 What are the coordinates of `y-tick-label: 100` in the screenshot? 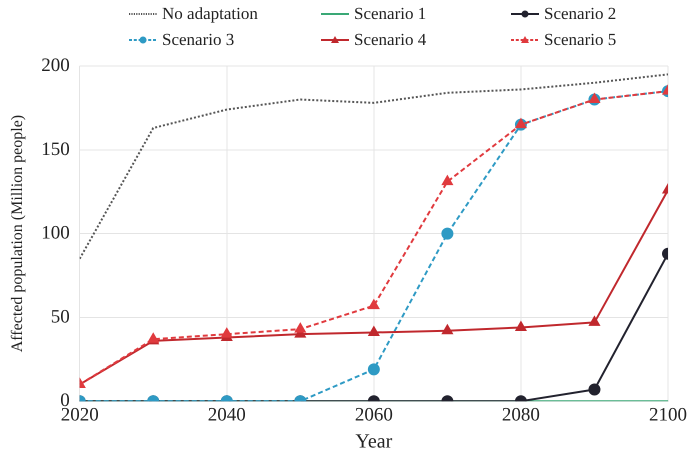 It's located at (55, 233).